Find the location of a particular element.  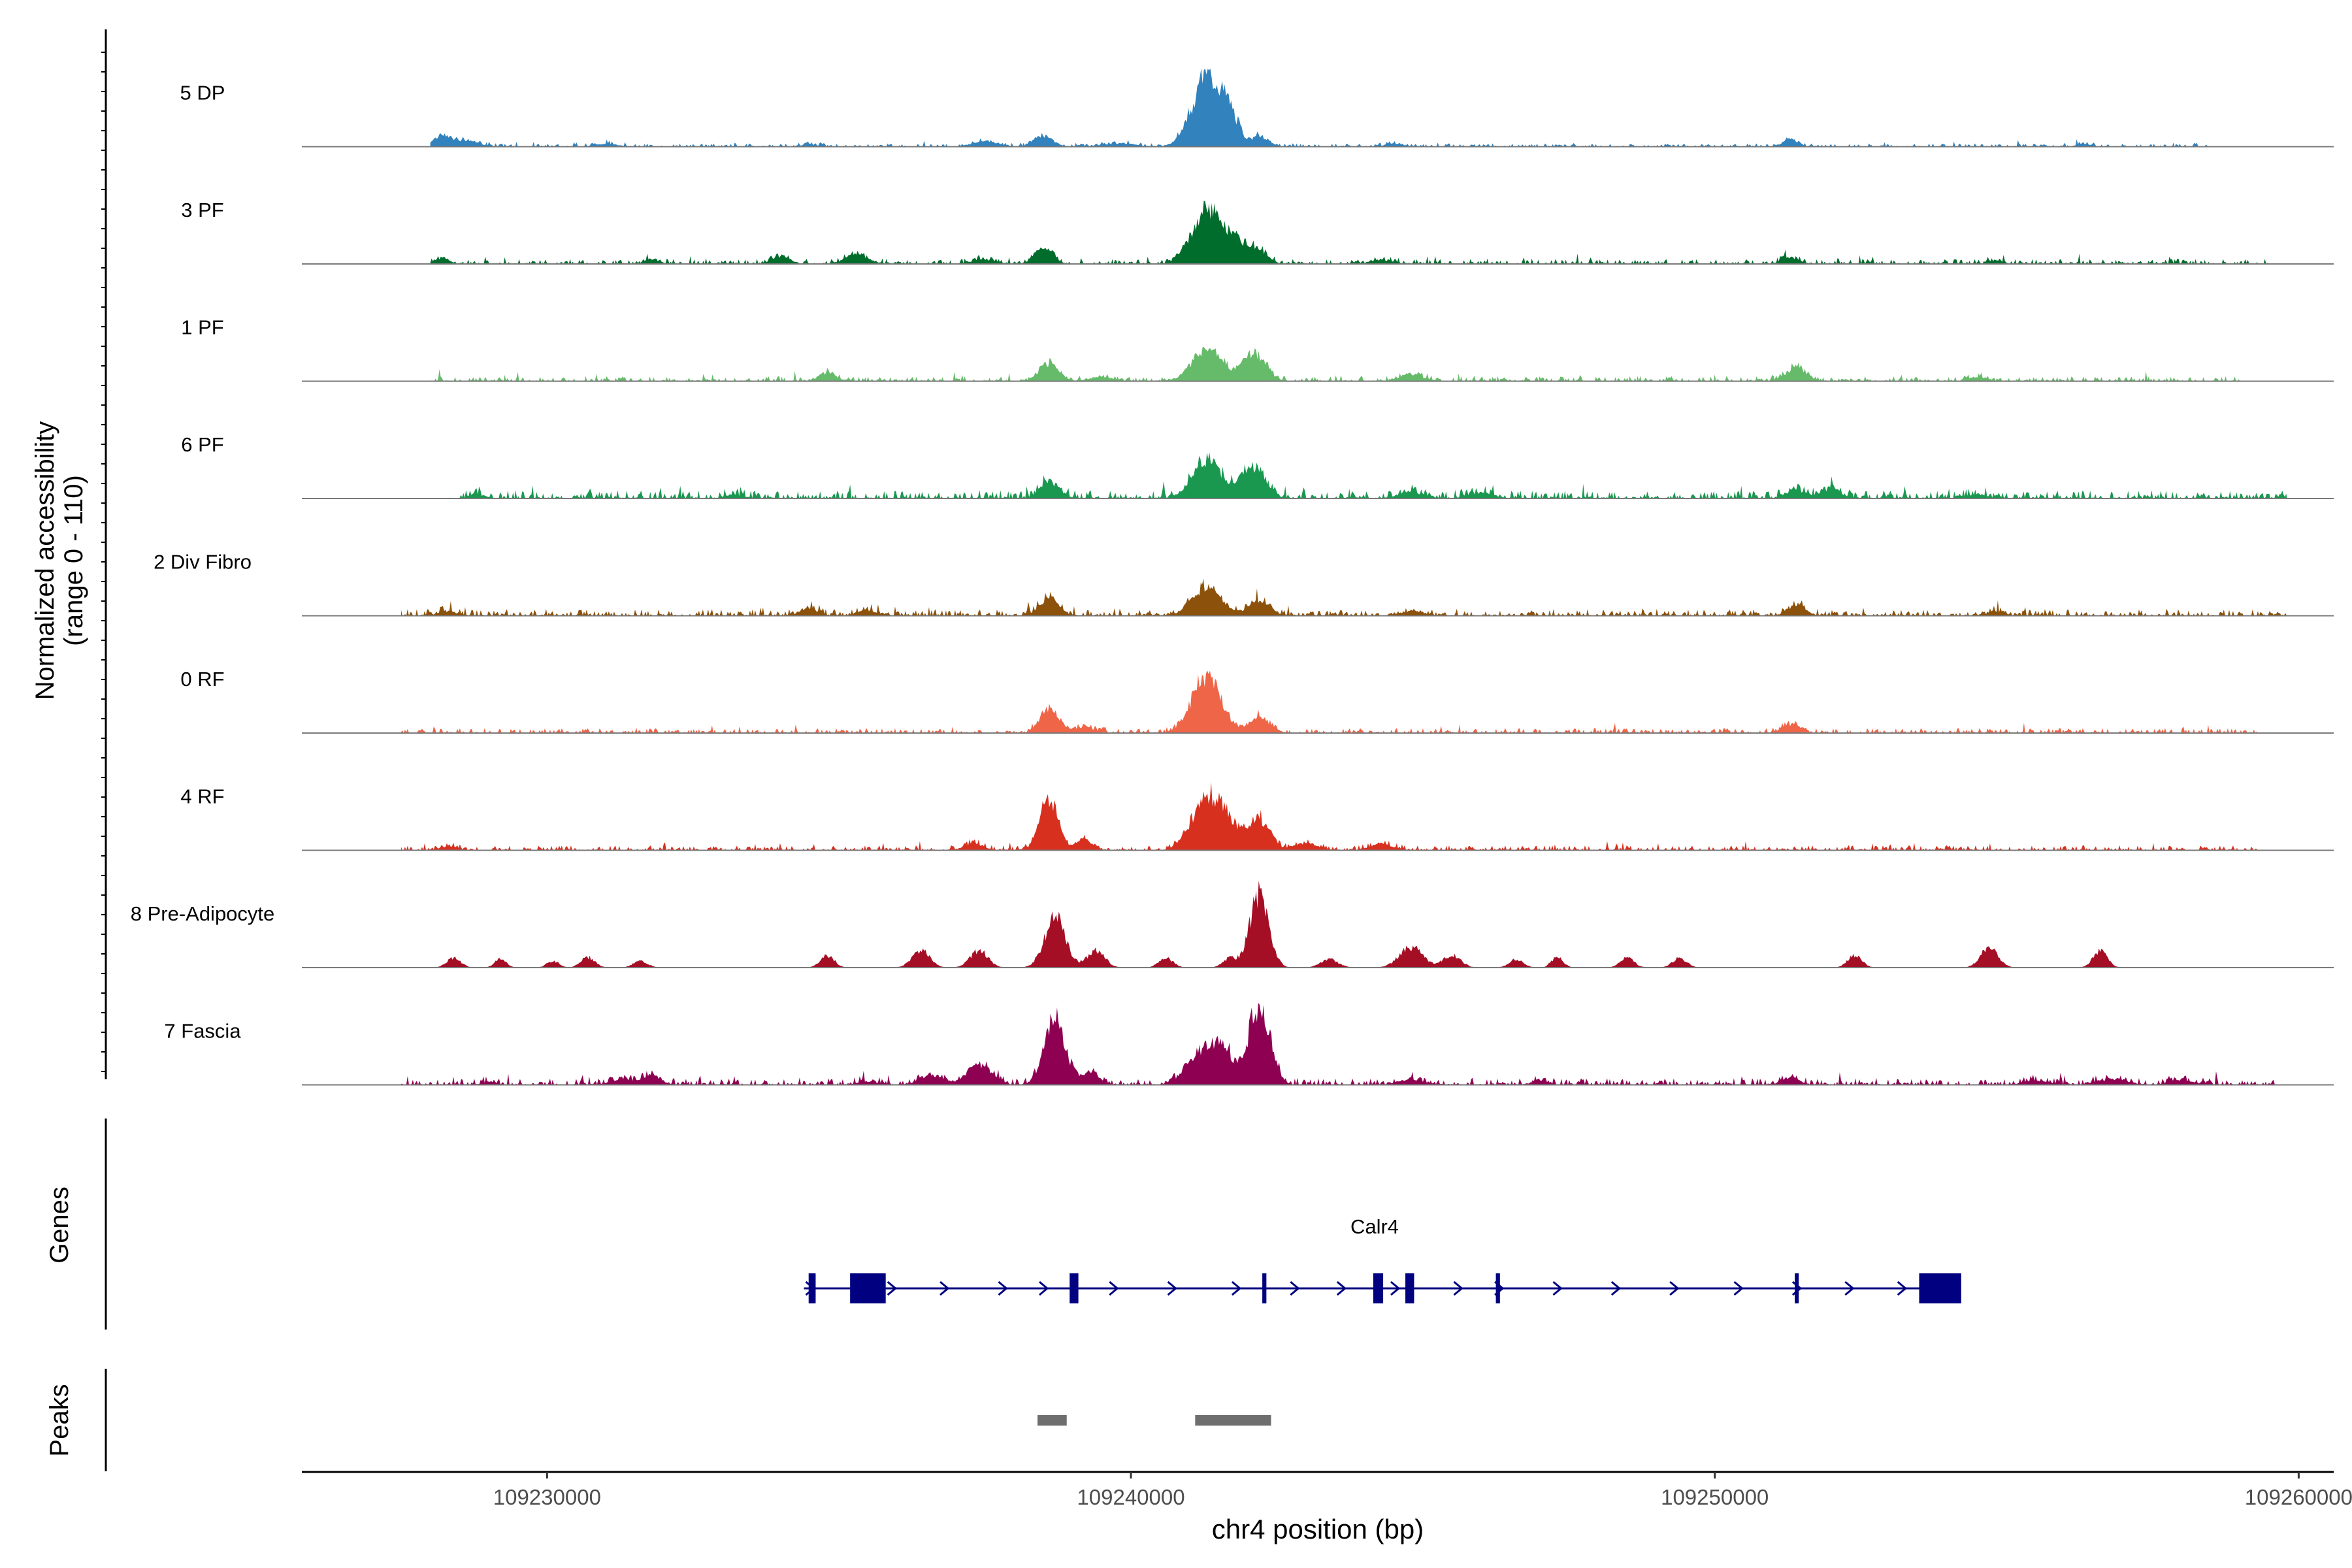

genes-panel-label: Genes is located at coordinates (59, 1225).